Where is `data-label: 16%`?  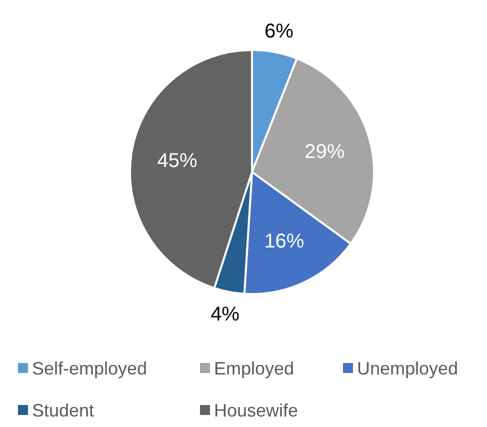
data-label: 16% is located at coordinates (284, 241).